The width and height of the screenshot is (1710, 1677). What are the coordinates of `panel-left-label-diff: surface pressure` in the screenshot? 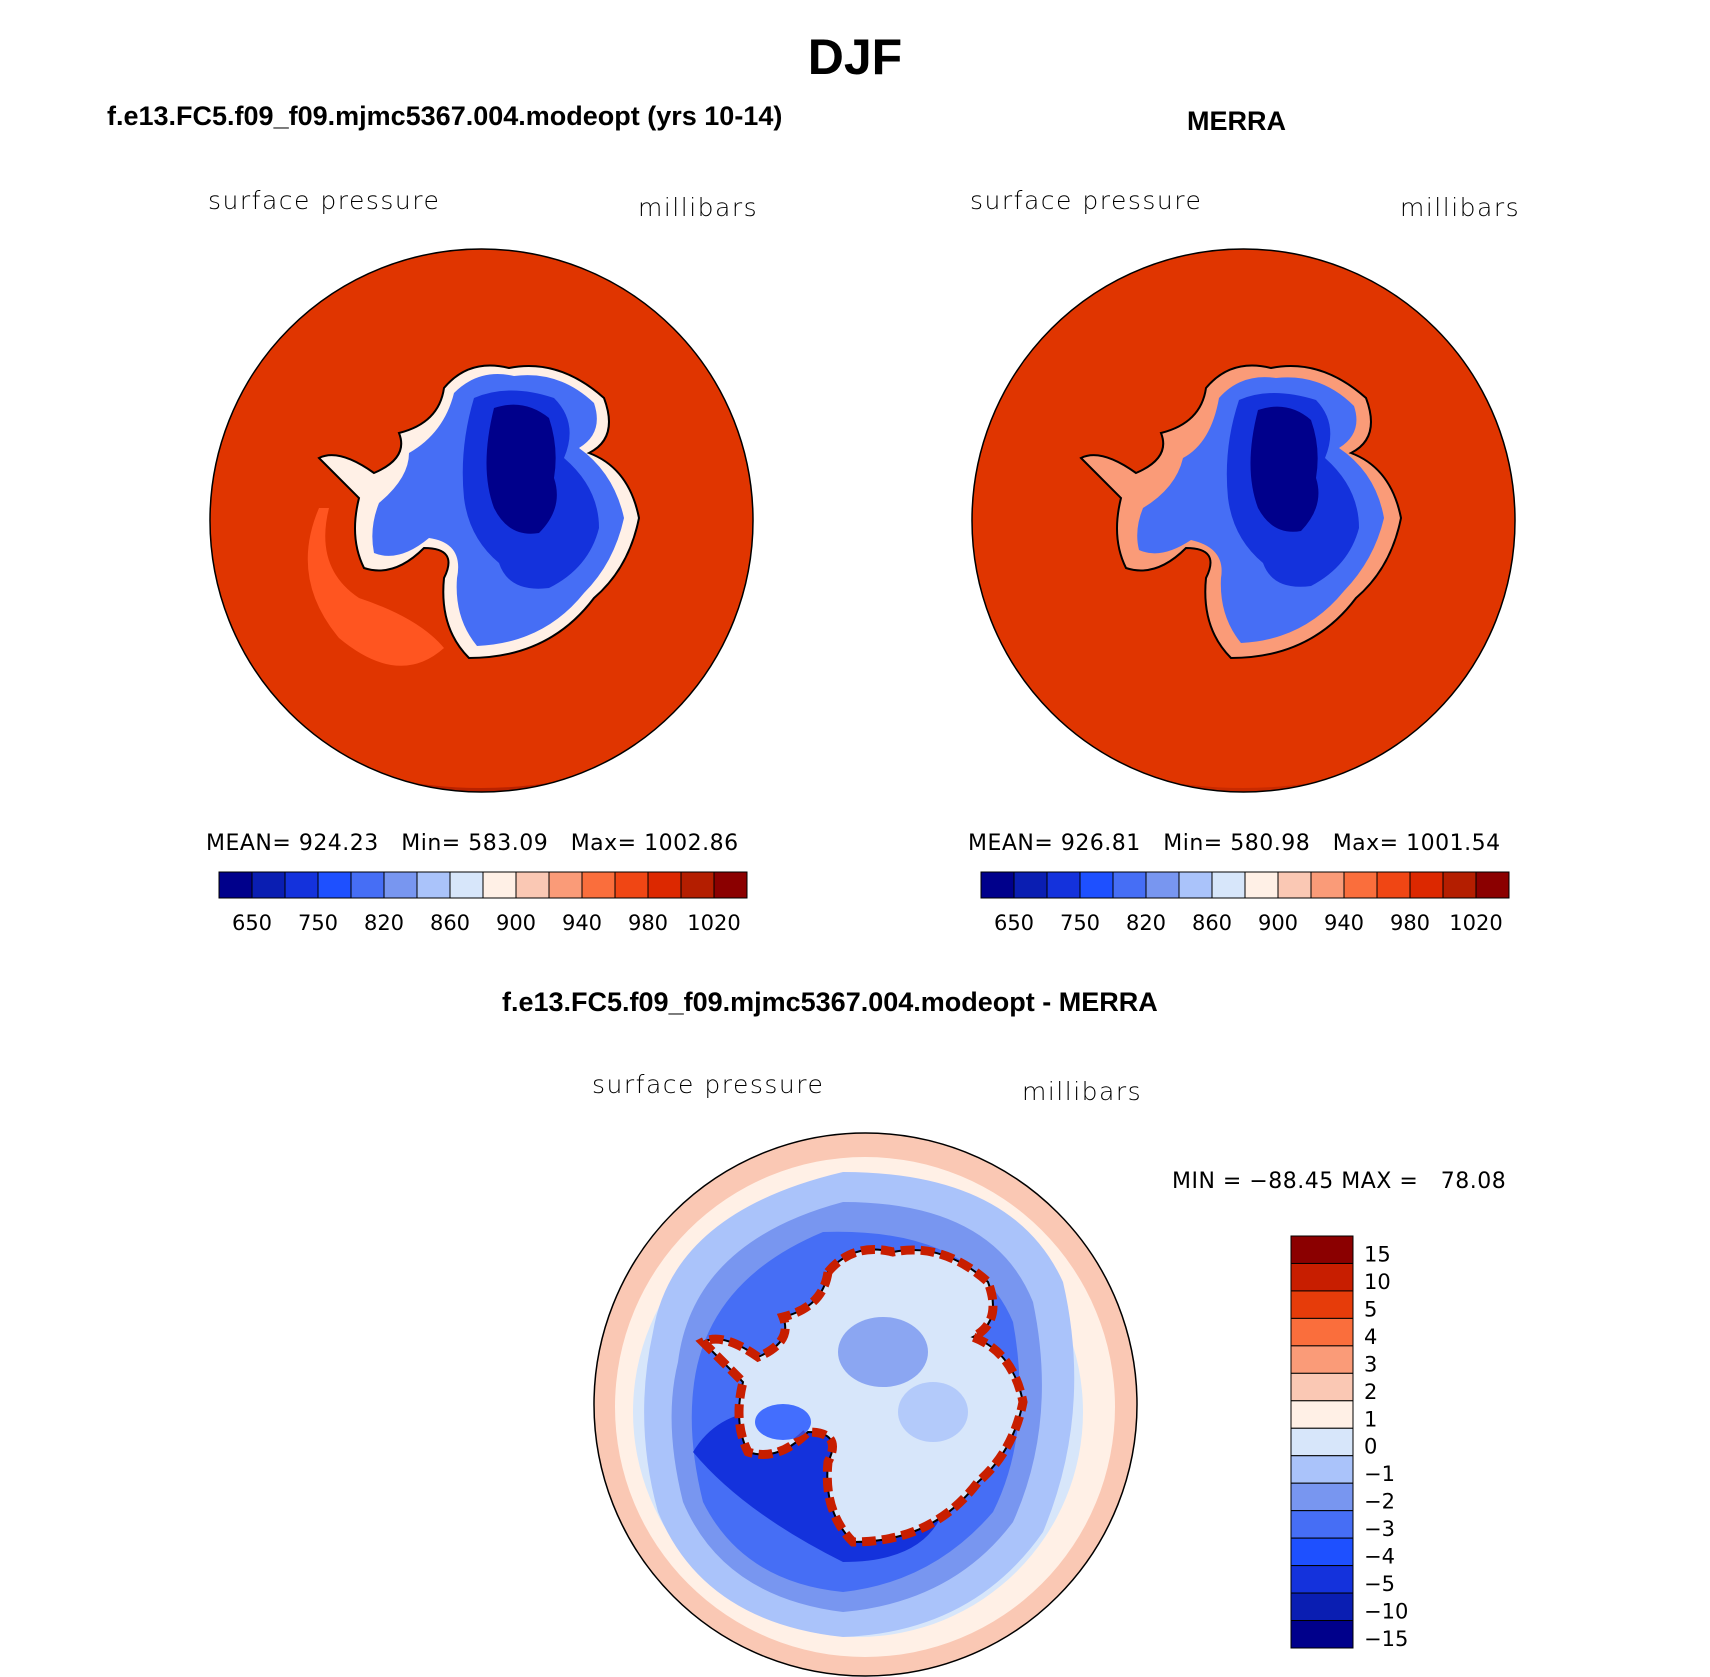 It's located at (708, 1084).